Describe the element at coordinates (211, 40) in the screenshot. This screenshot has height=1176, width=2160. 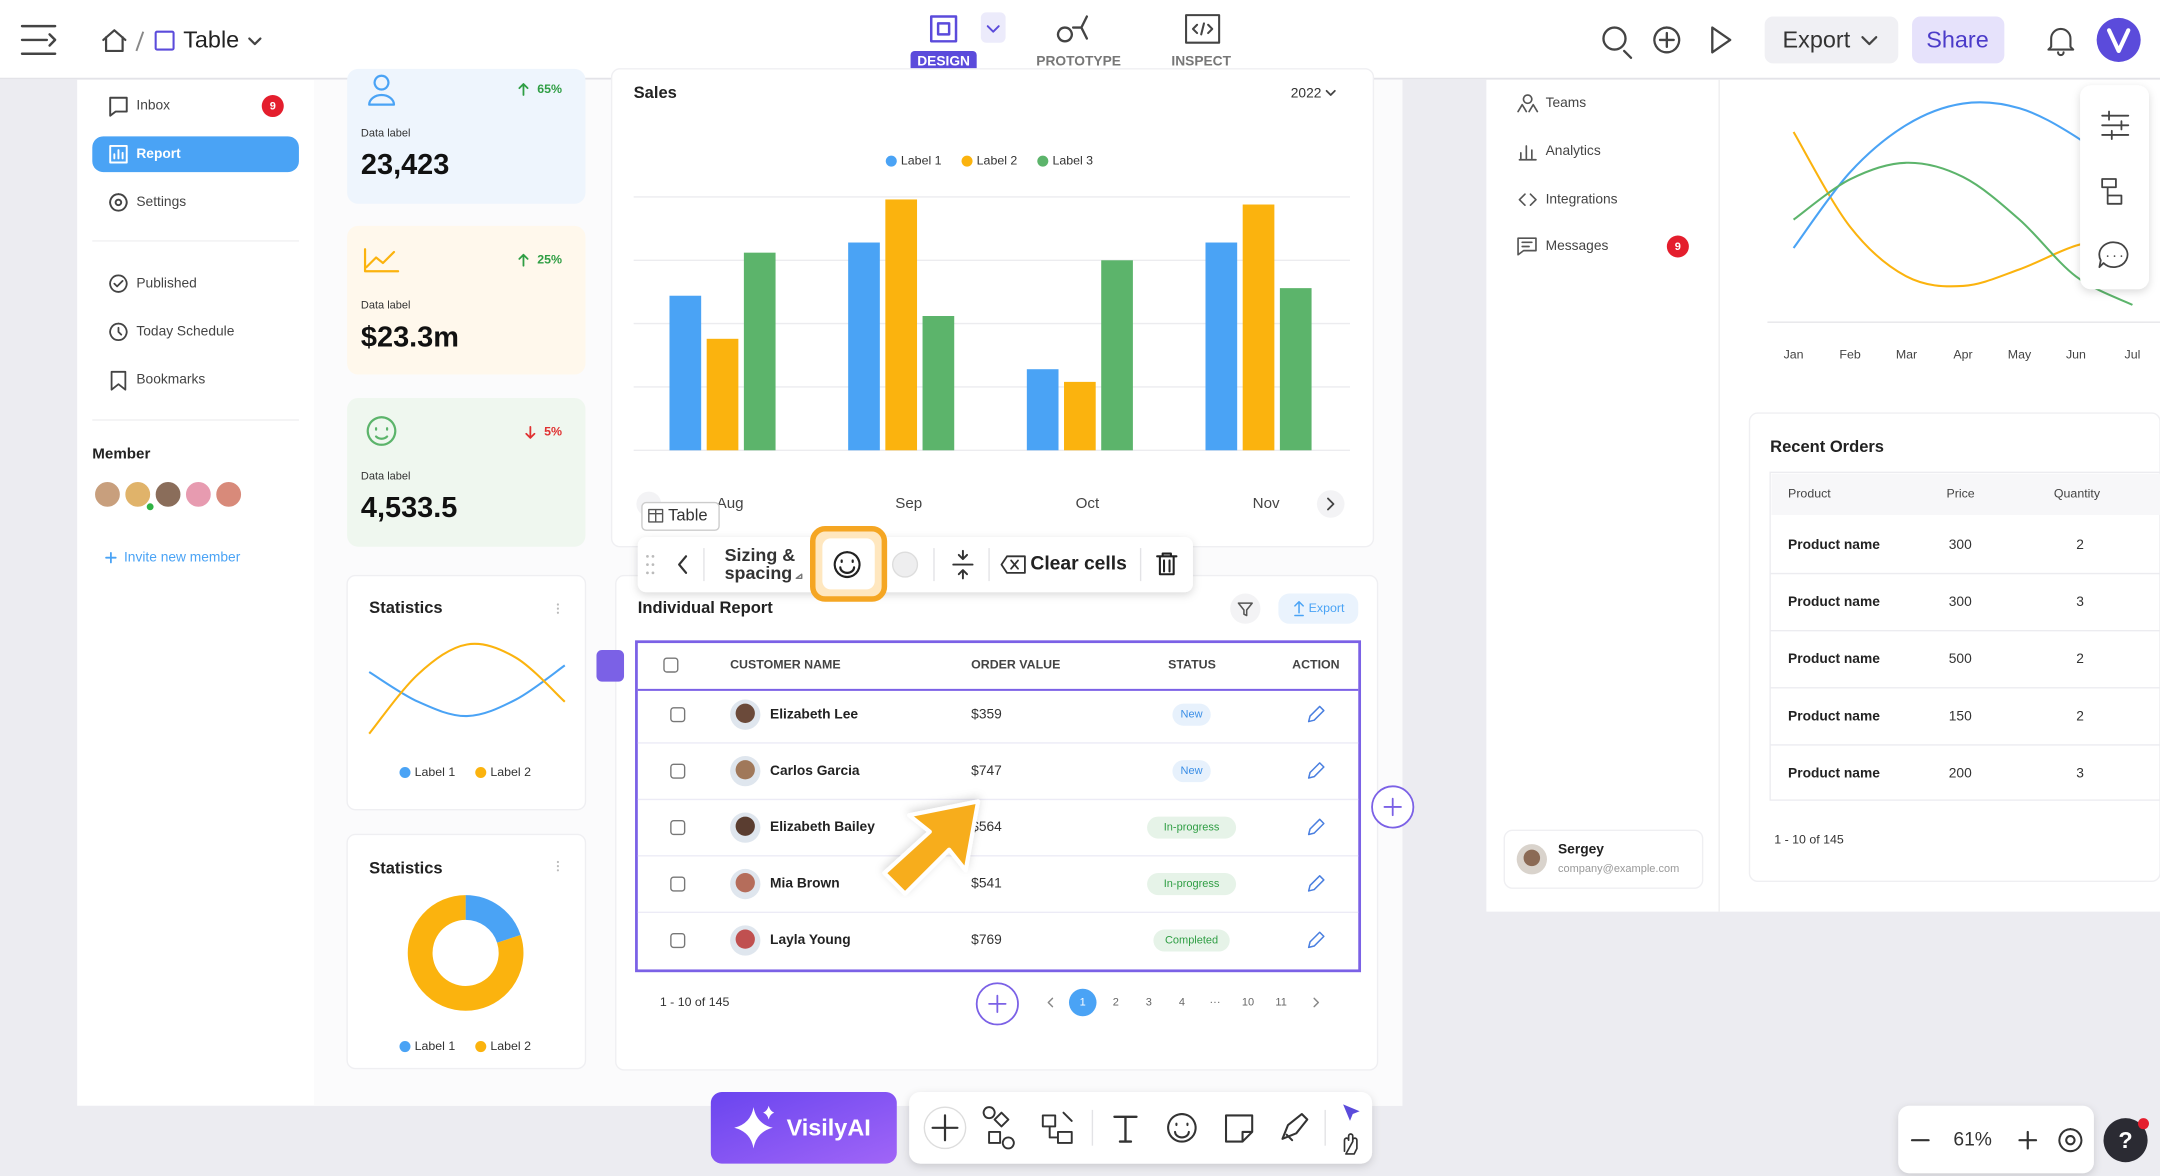
I see `breadcrumb: Table` at that location.